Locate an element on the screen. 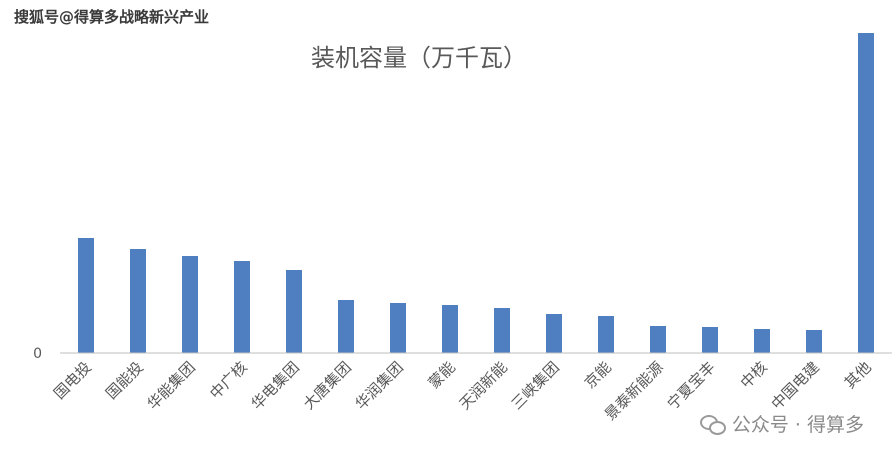 Image resolution: width=894 pixels, height=459 pixels. y-tick-label: 0 is located at coordinates (37, 354).